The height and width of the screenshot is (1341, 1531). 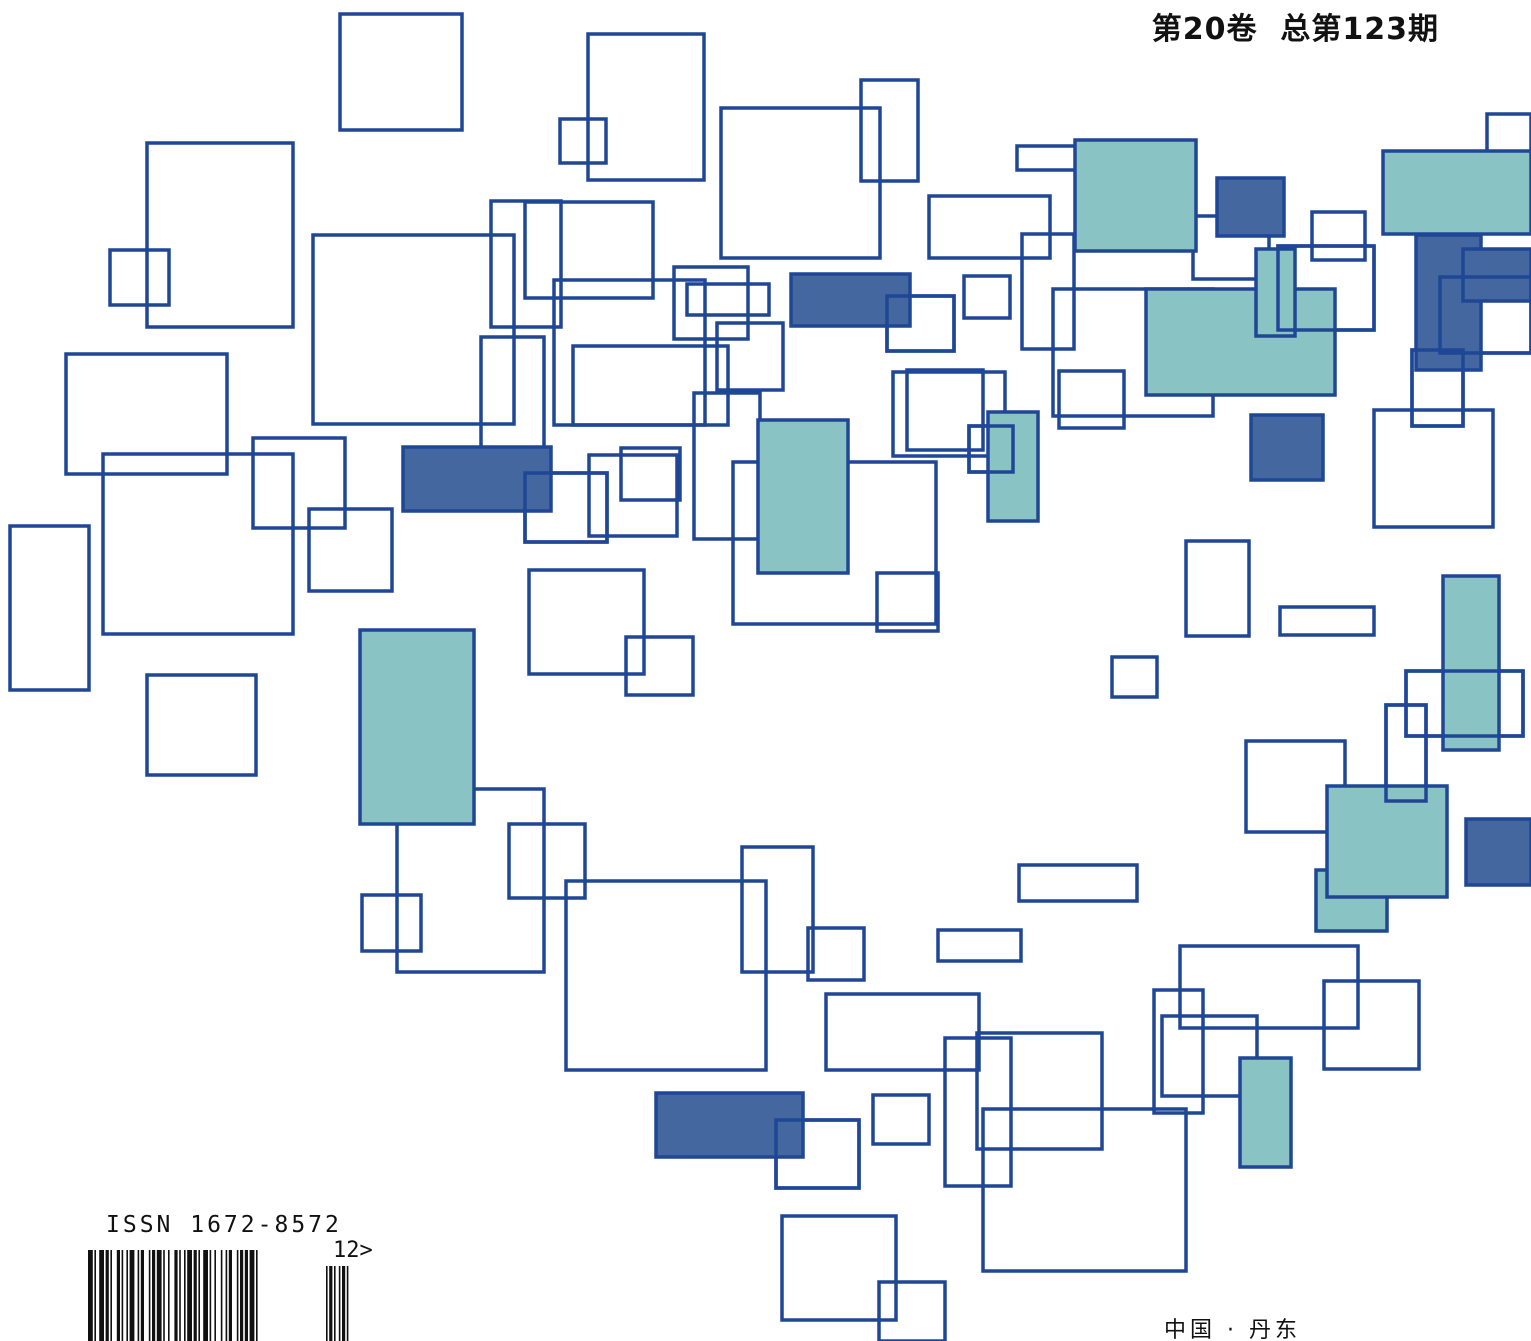 What do you see at coordinates (218, 1295) in the screenshot?
I see `barcode` at bounding box center [218, 1295].